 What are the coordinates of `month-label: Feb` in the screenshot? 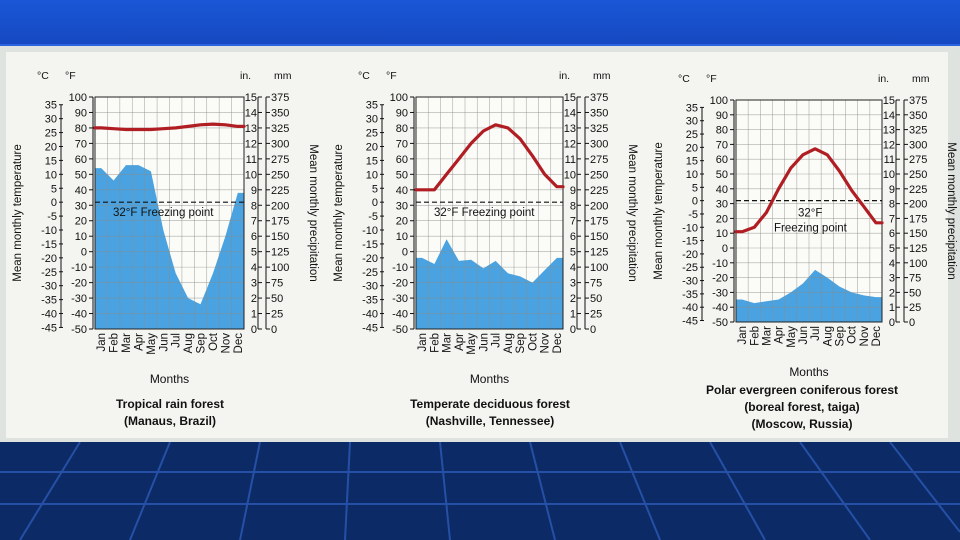 It's located at (755, 336).